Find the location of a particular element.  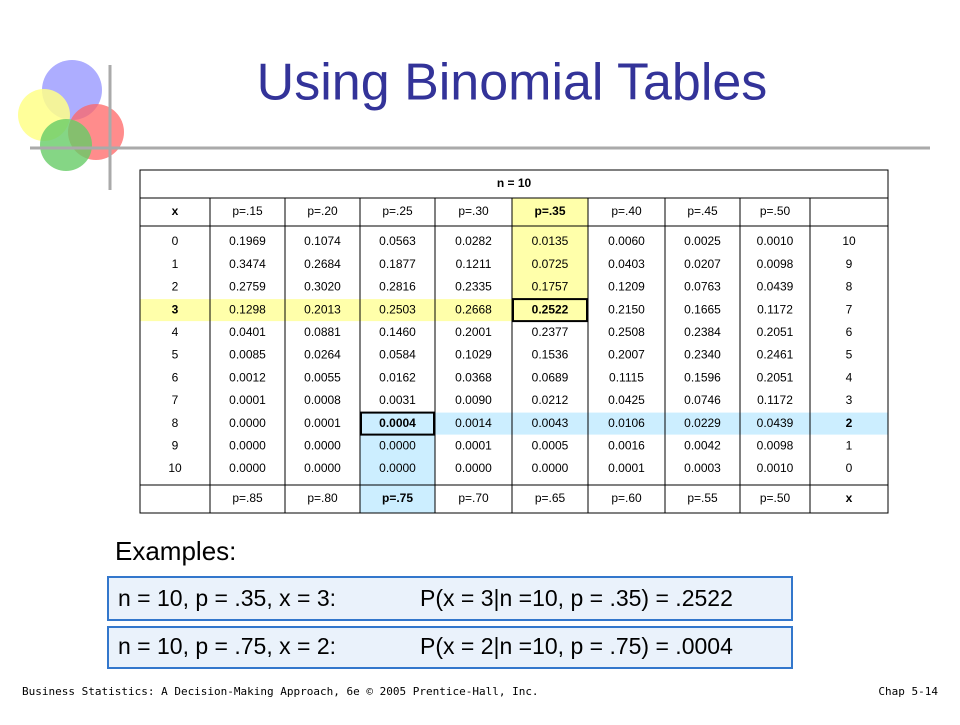

table-cell: 0.2001 is located at coordinates (473, 332).